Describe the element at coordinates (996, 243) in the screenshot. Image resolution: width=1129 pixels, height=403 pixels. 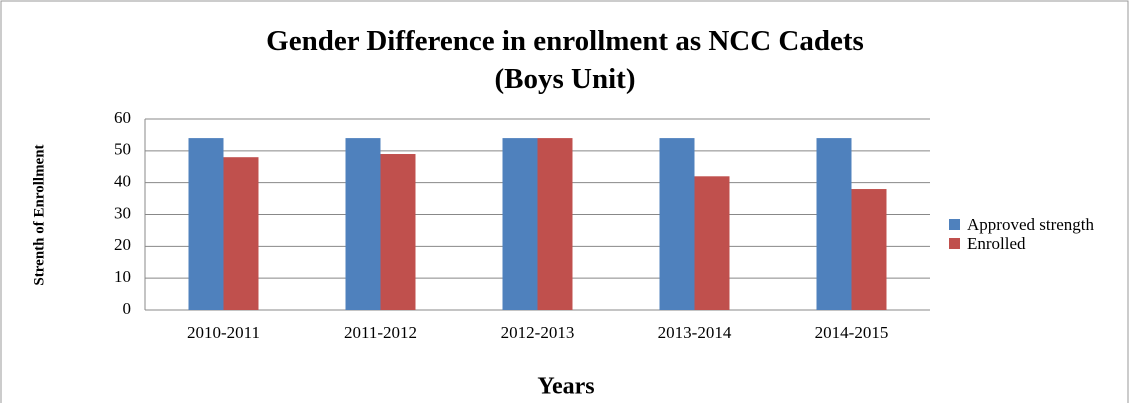
I see `legend-label: Enrolled` at that location.